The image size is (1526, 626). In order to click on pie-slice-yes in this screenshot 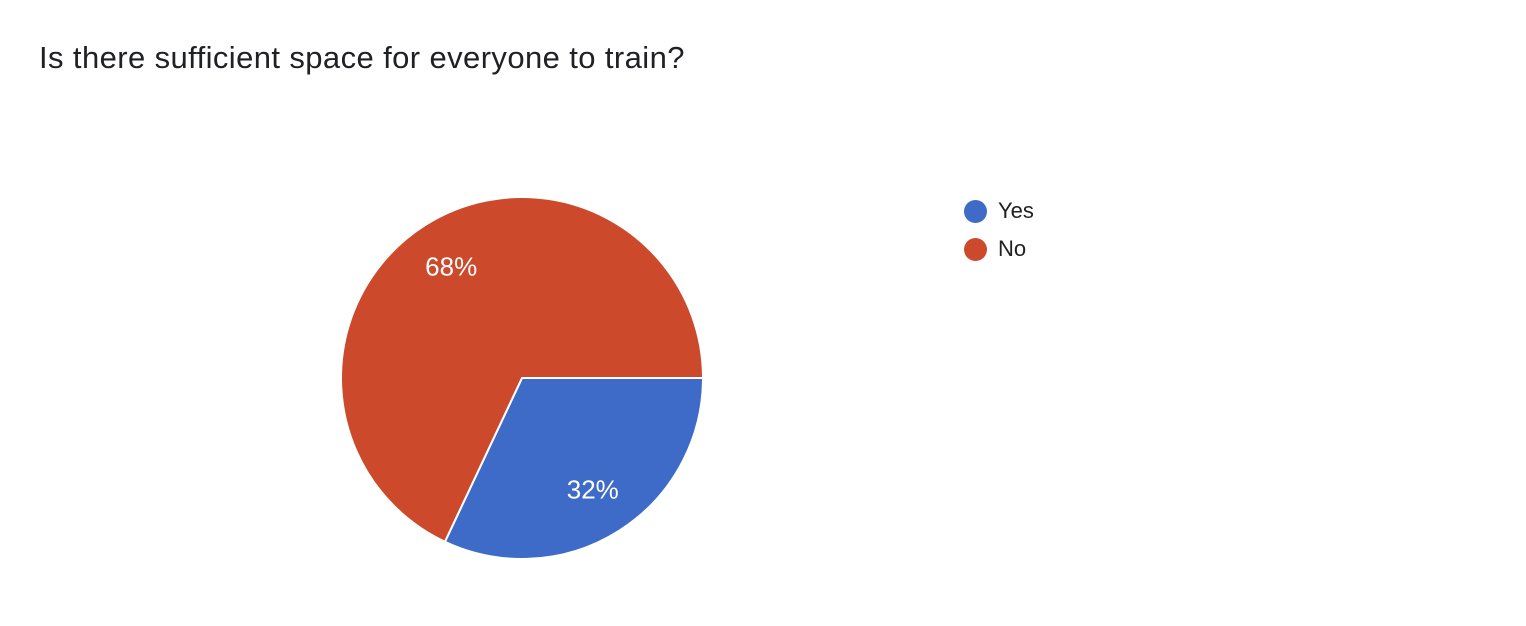, I will do `click(574, 468)`.